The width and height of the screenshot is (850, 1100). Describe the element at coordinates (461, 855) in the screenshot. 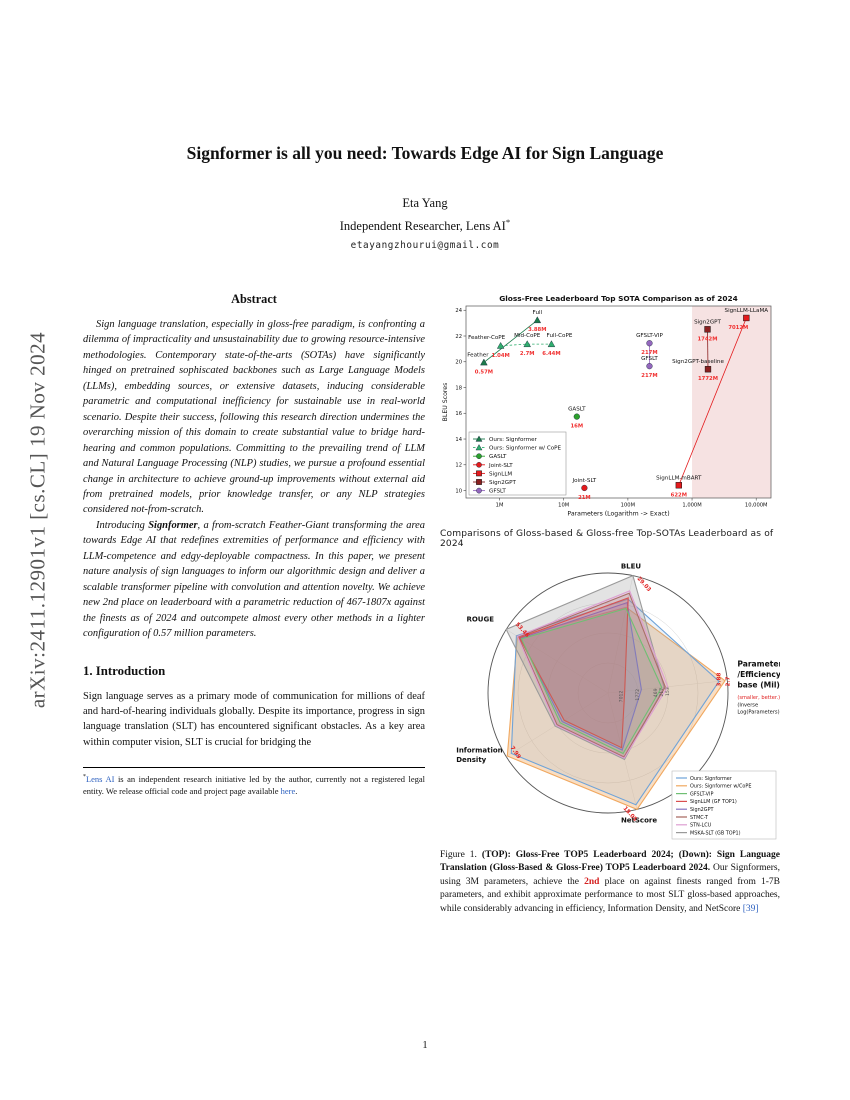

I see `figure-label: Figure 1.` at that location.